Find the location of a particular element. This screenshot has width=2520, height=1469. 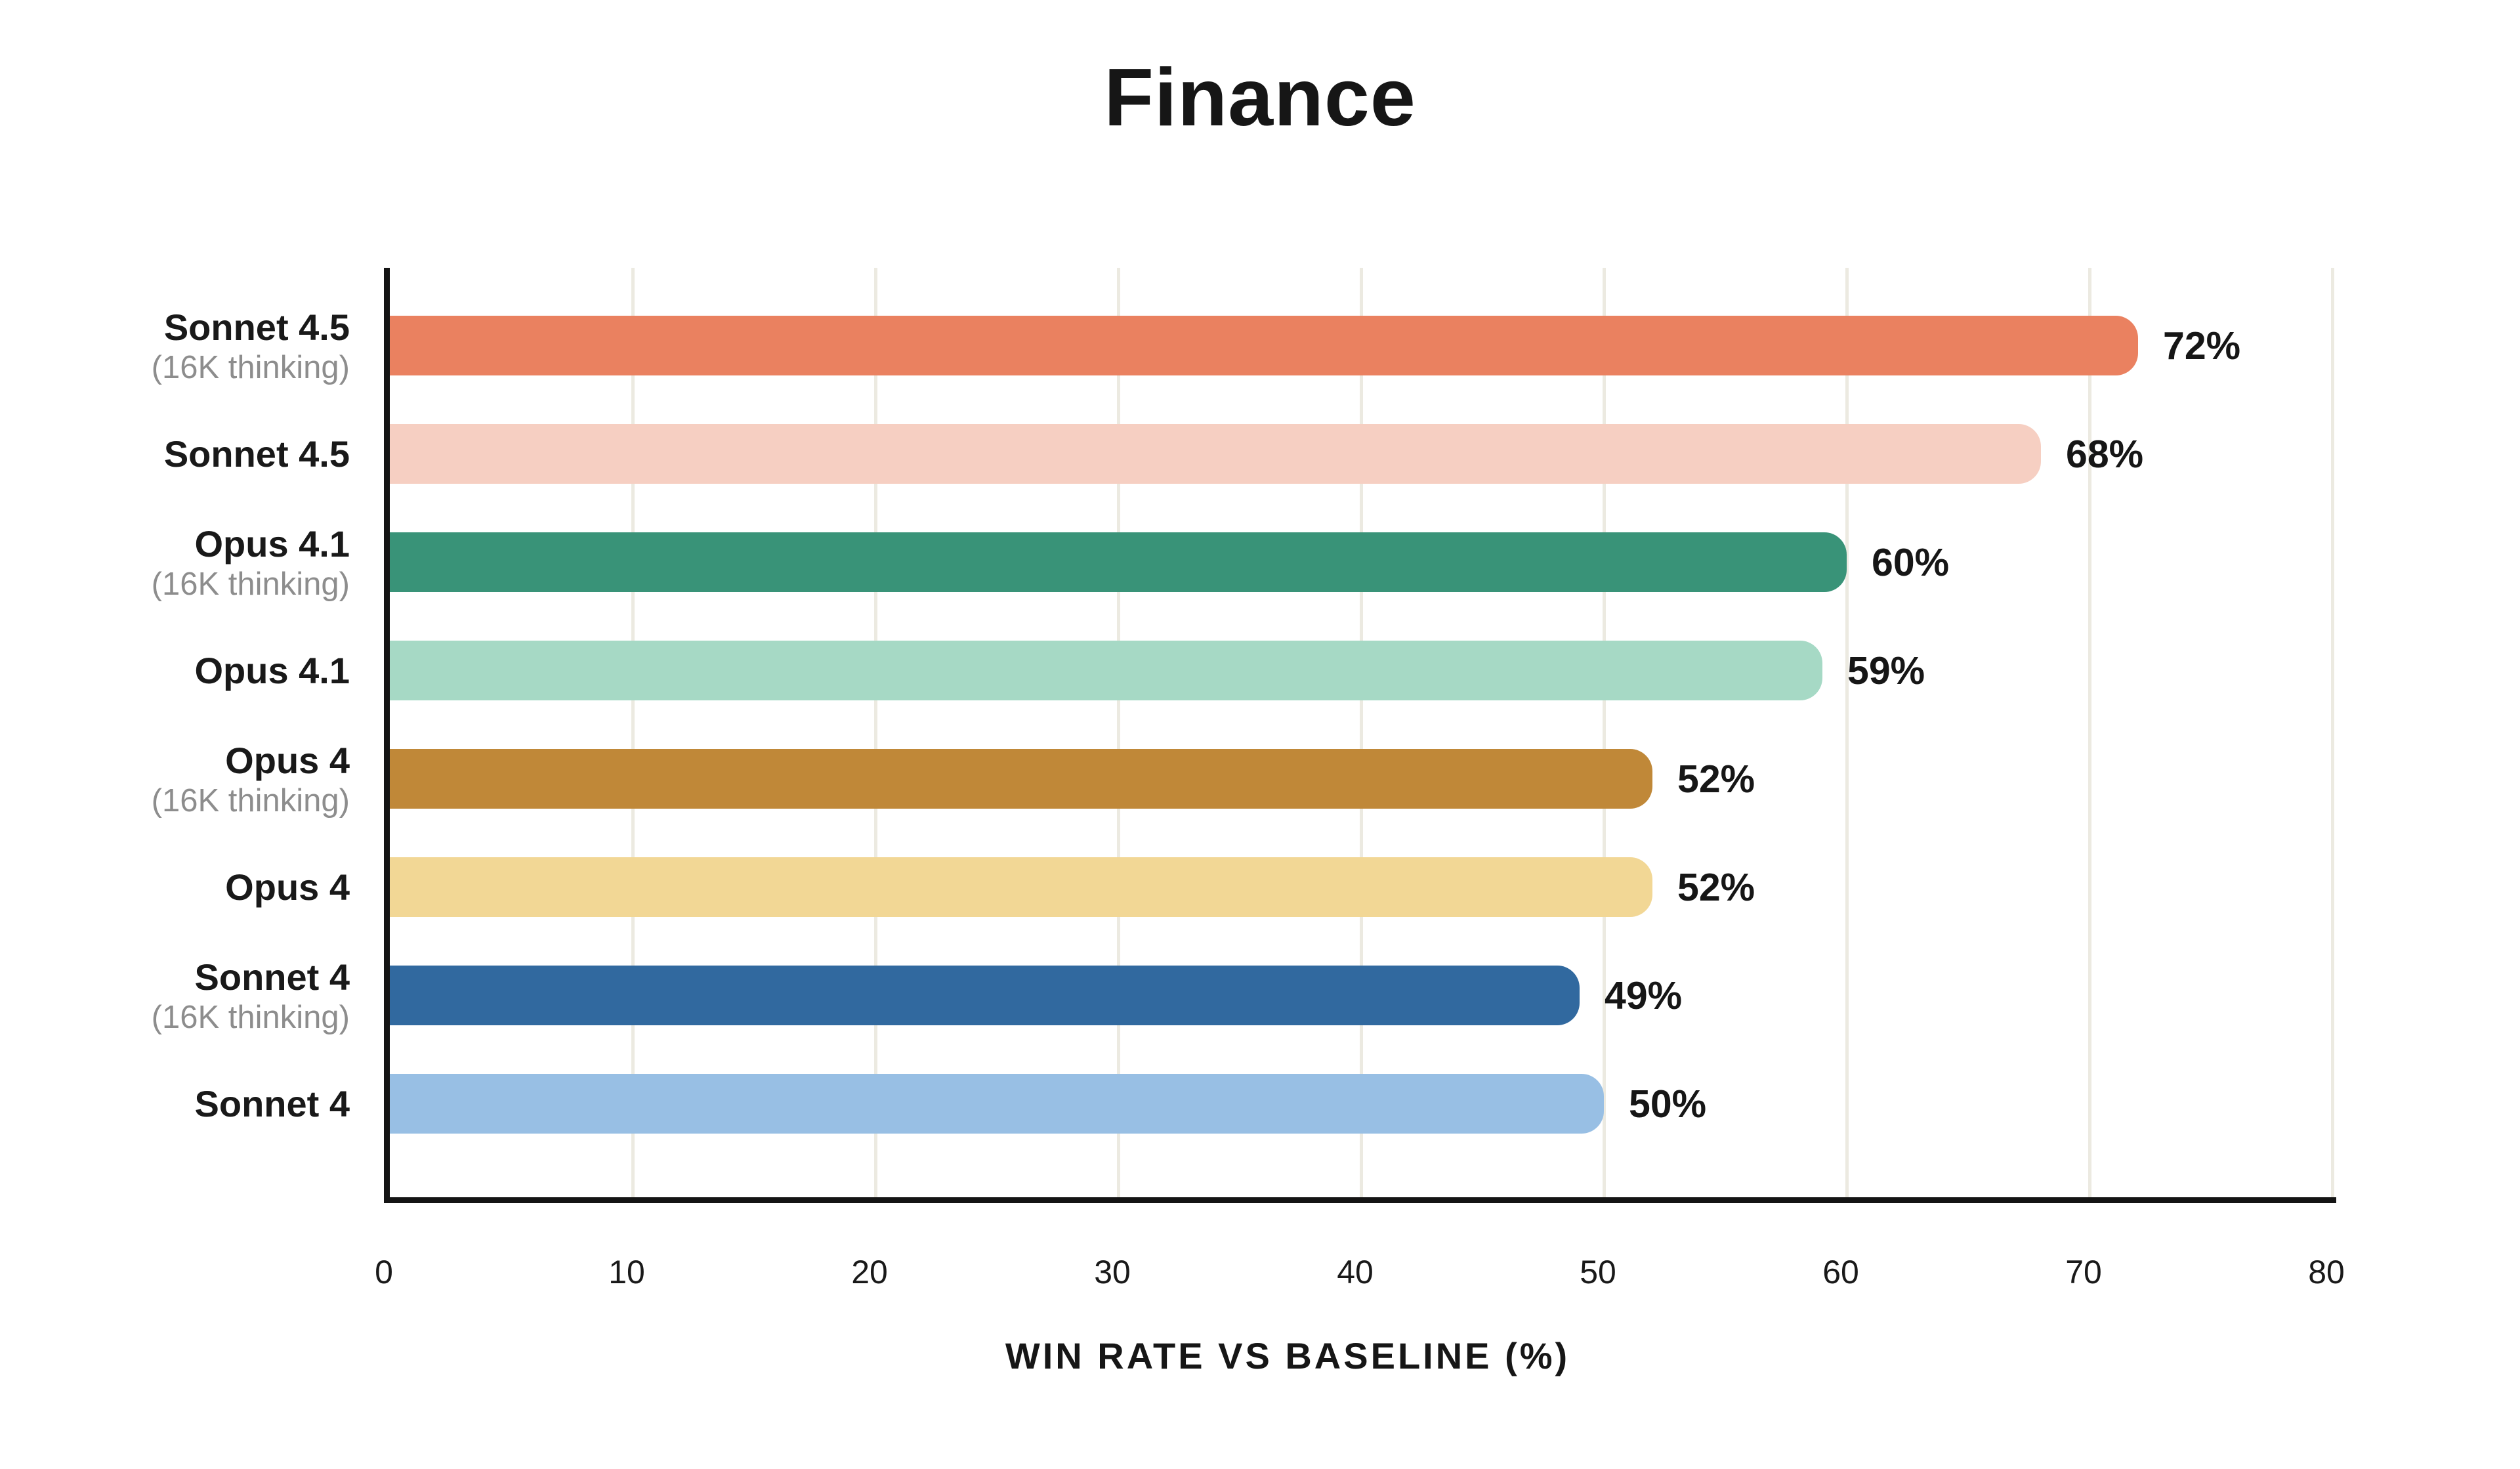

y-axis-label: Opus 4 is located at coordinates (192, 887).